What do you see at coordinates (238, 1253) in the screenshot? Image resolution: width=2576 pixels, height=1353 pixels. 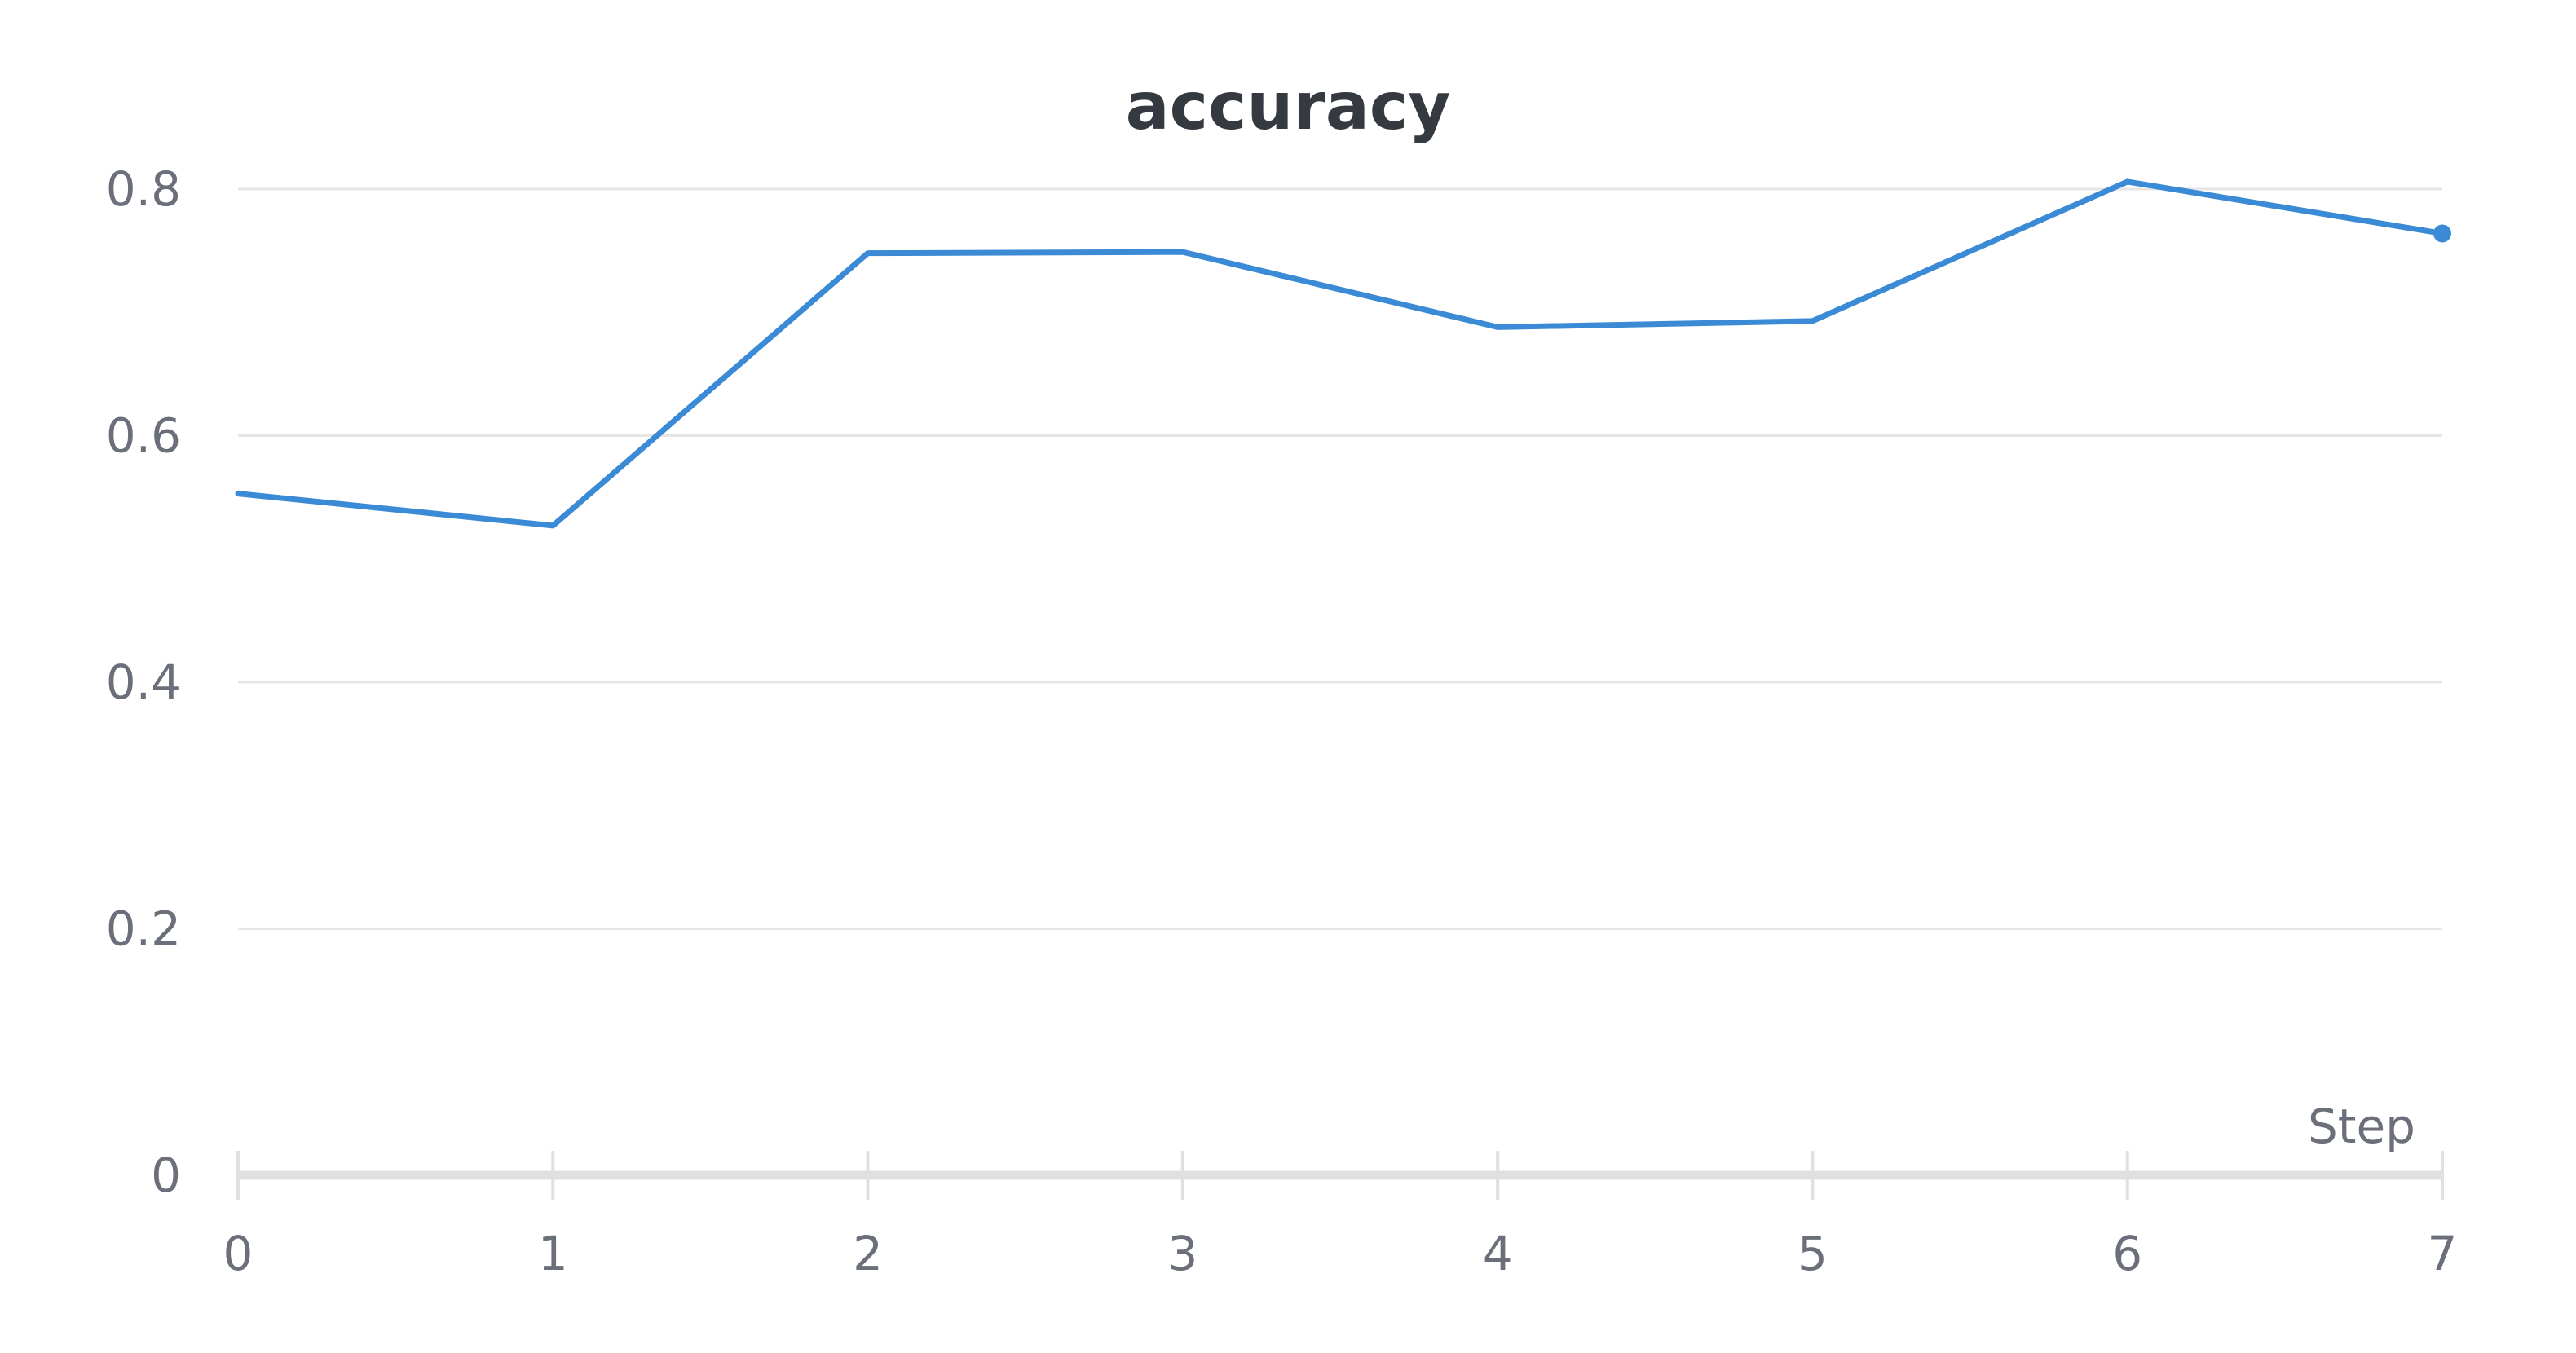 I see `x-tick-label-0: 0` at bounding box center [238, 1253].